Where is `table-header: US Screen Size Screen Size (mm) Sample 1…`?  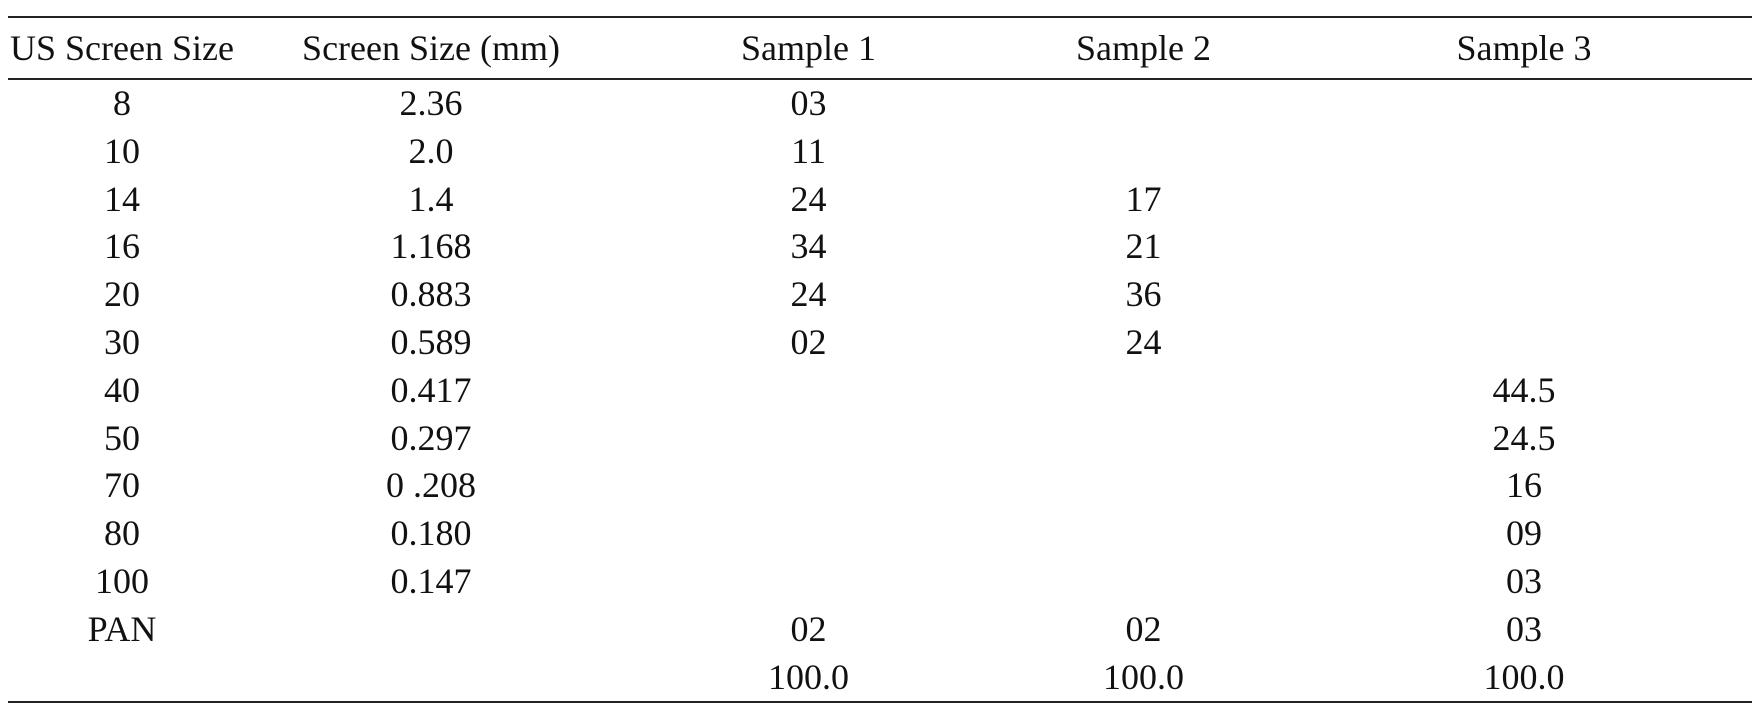 table-header: US Screen Size Screen Size (mm) Sample 1… is located at coordinates (880, 48).